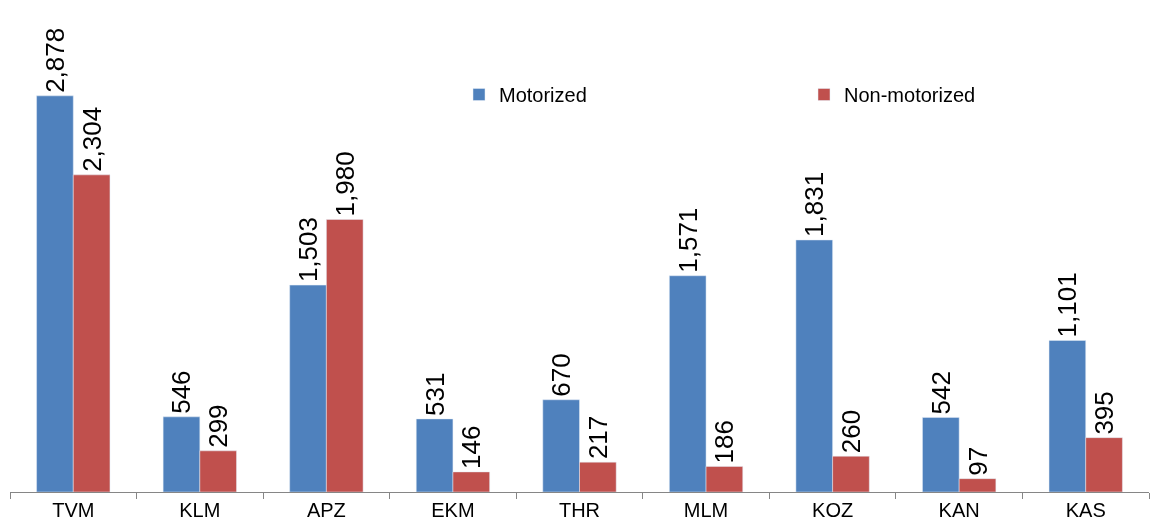 The width and height of the screenshot is (1159, 531). I want to click on data-label: 531, so click(434, 394).